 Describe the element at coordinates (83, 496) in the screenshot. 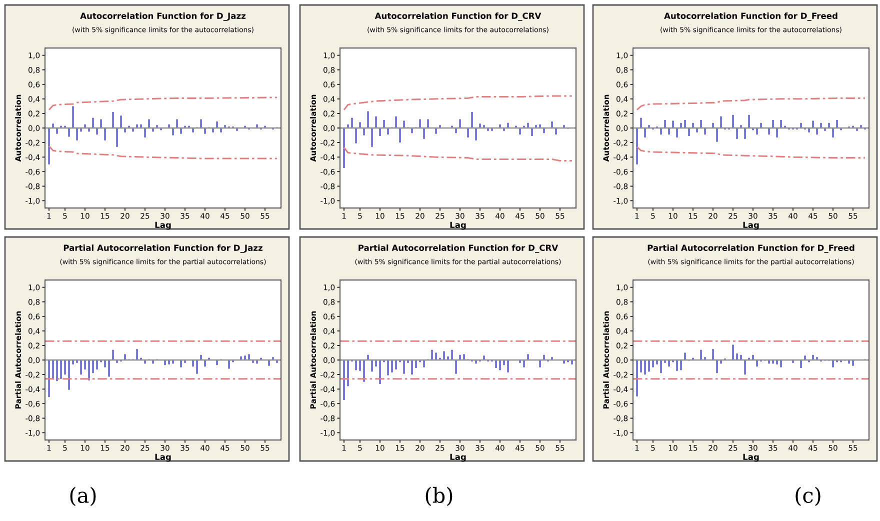

I see `text: (a)` at that location.